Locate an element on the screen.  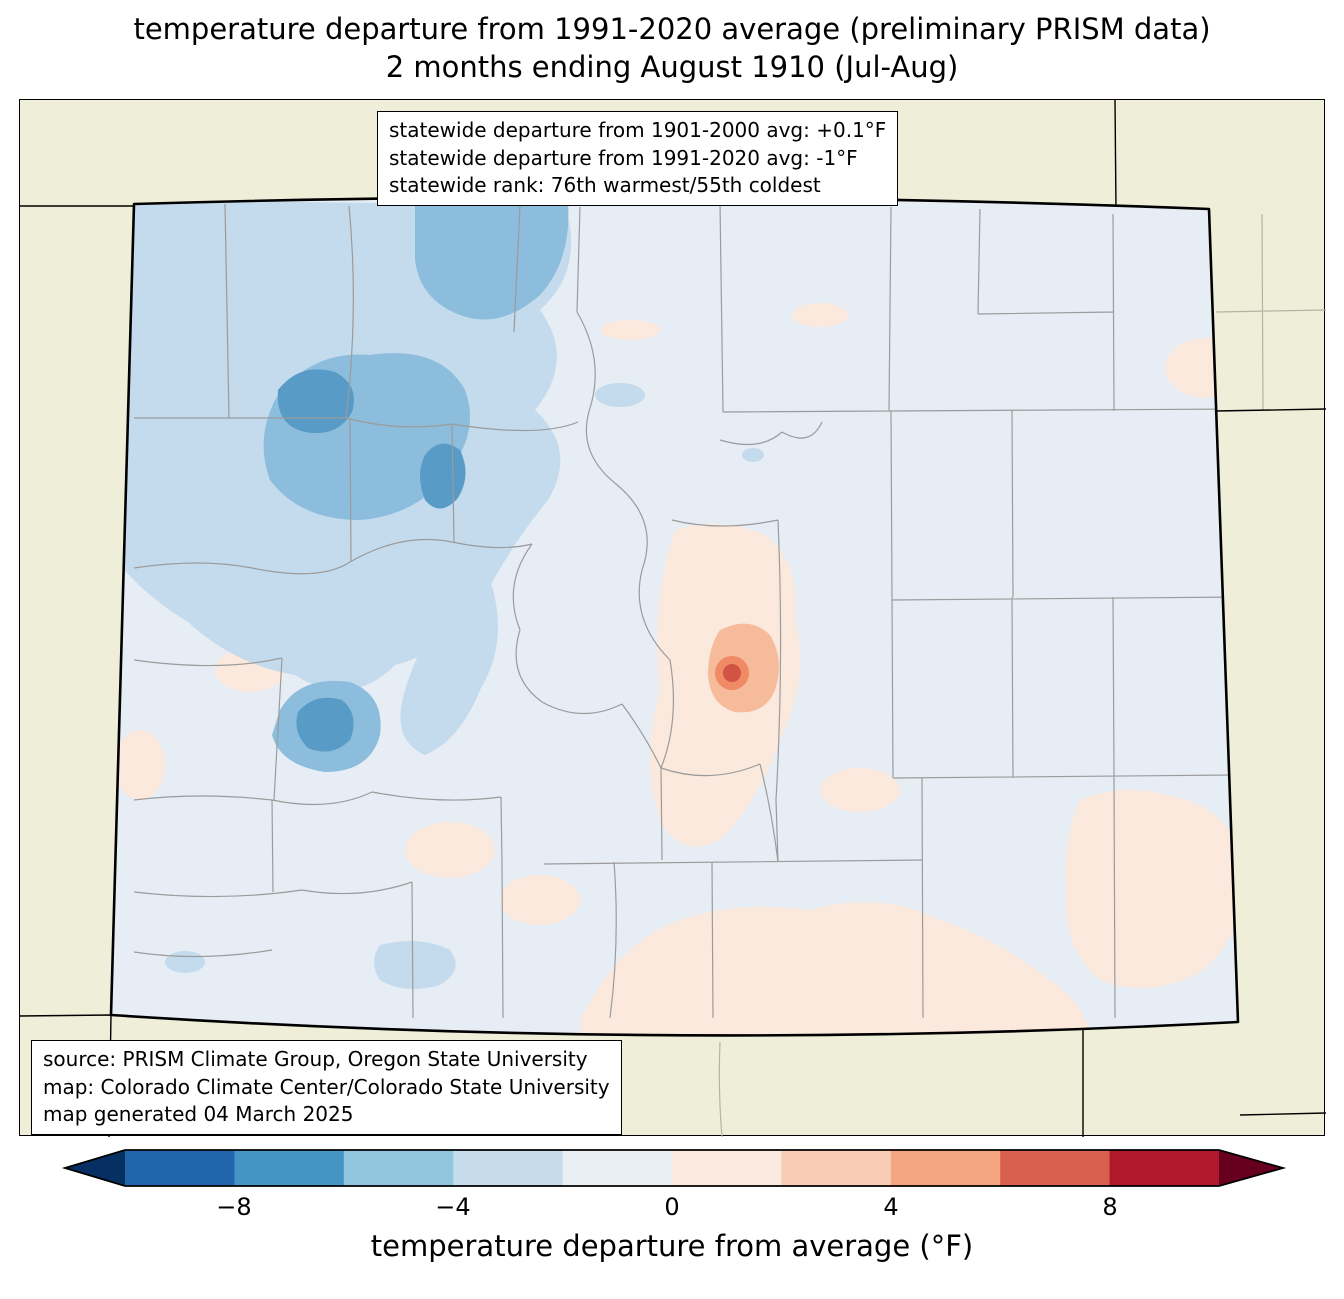
warmest-core is located at coordinates (732, 673).